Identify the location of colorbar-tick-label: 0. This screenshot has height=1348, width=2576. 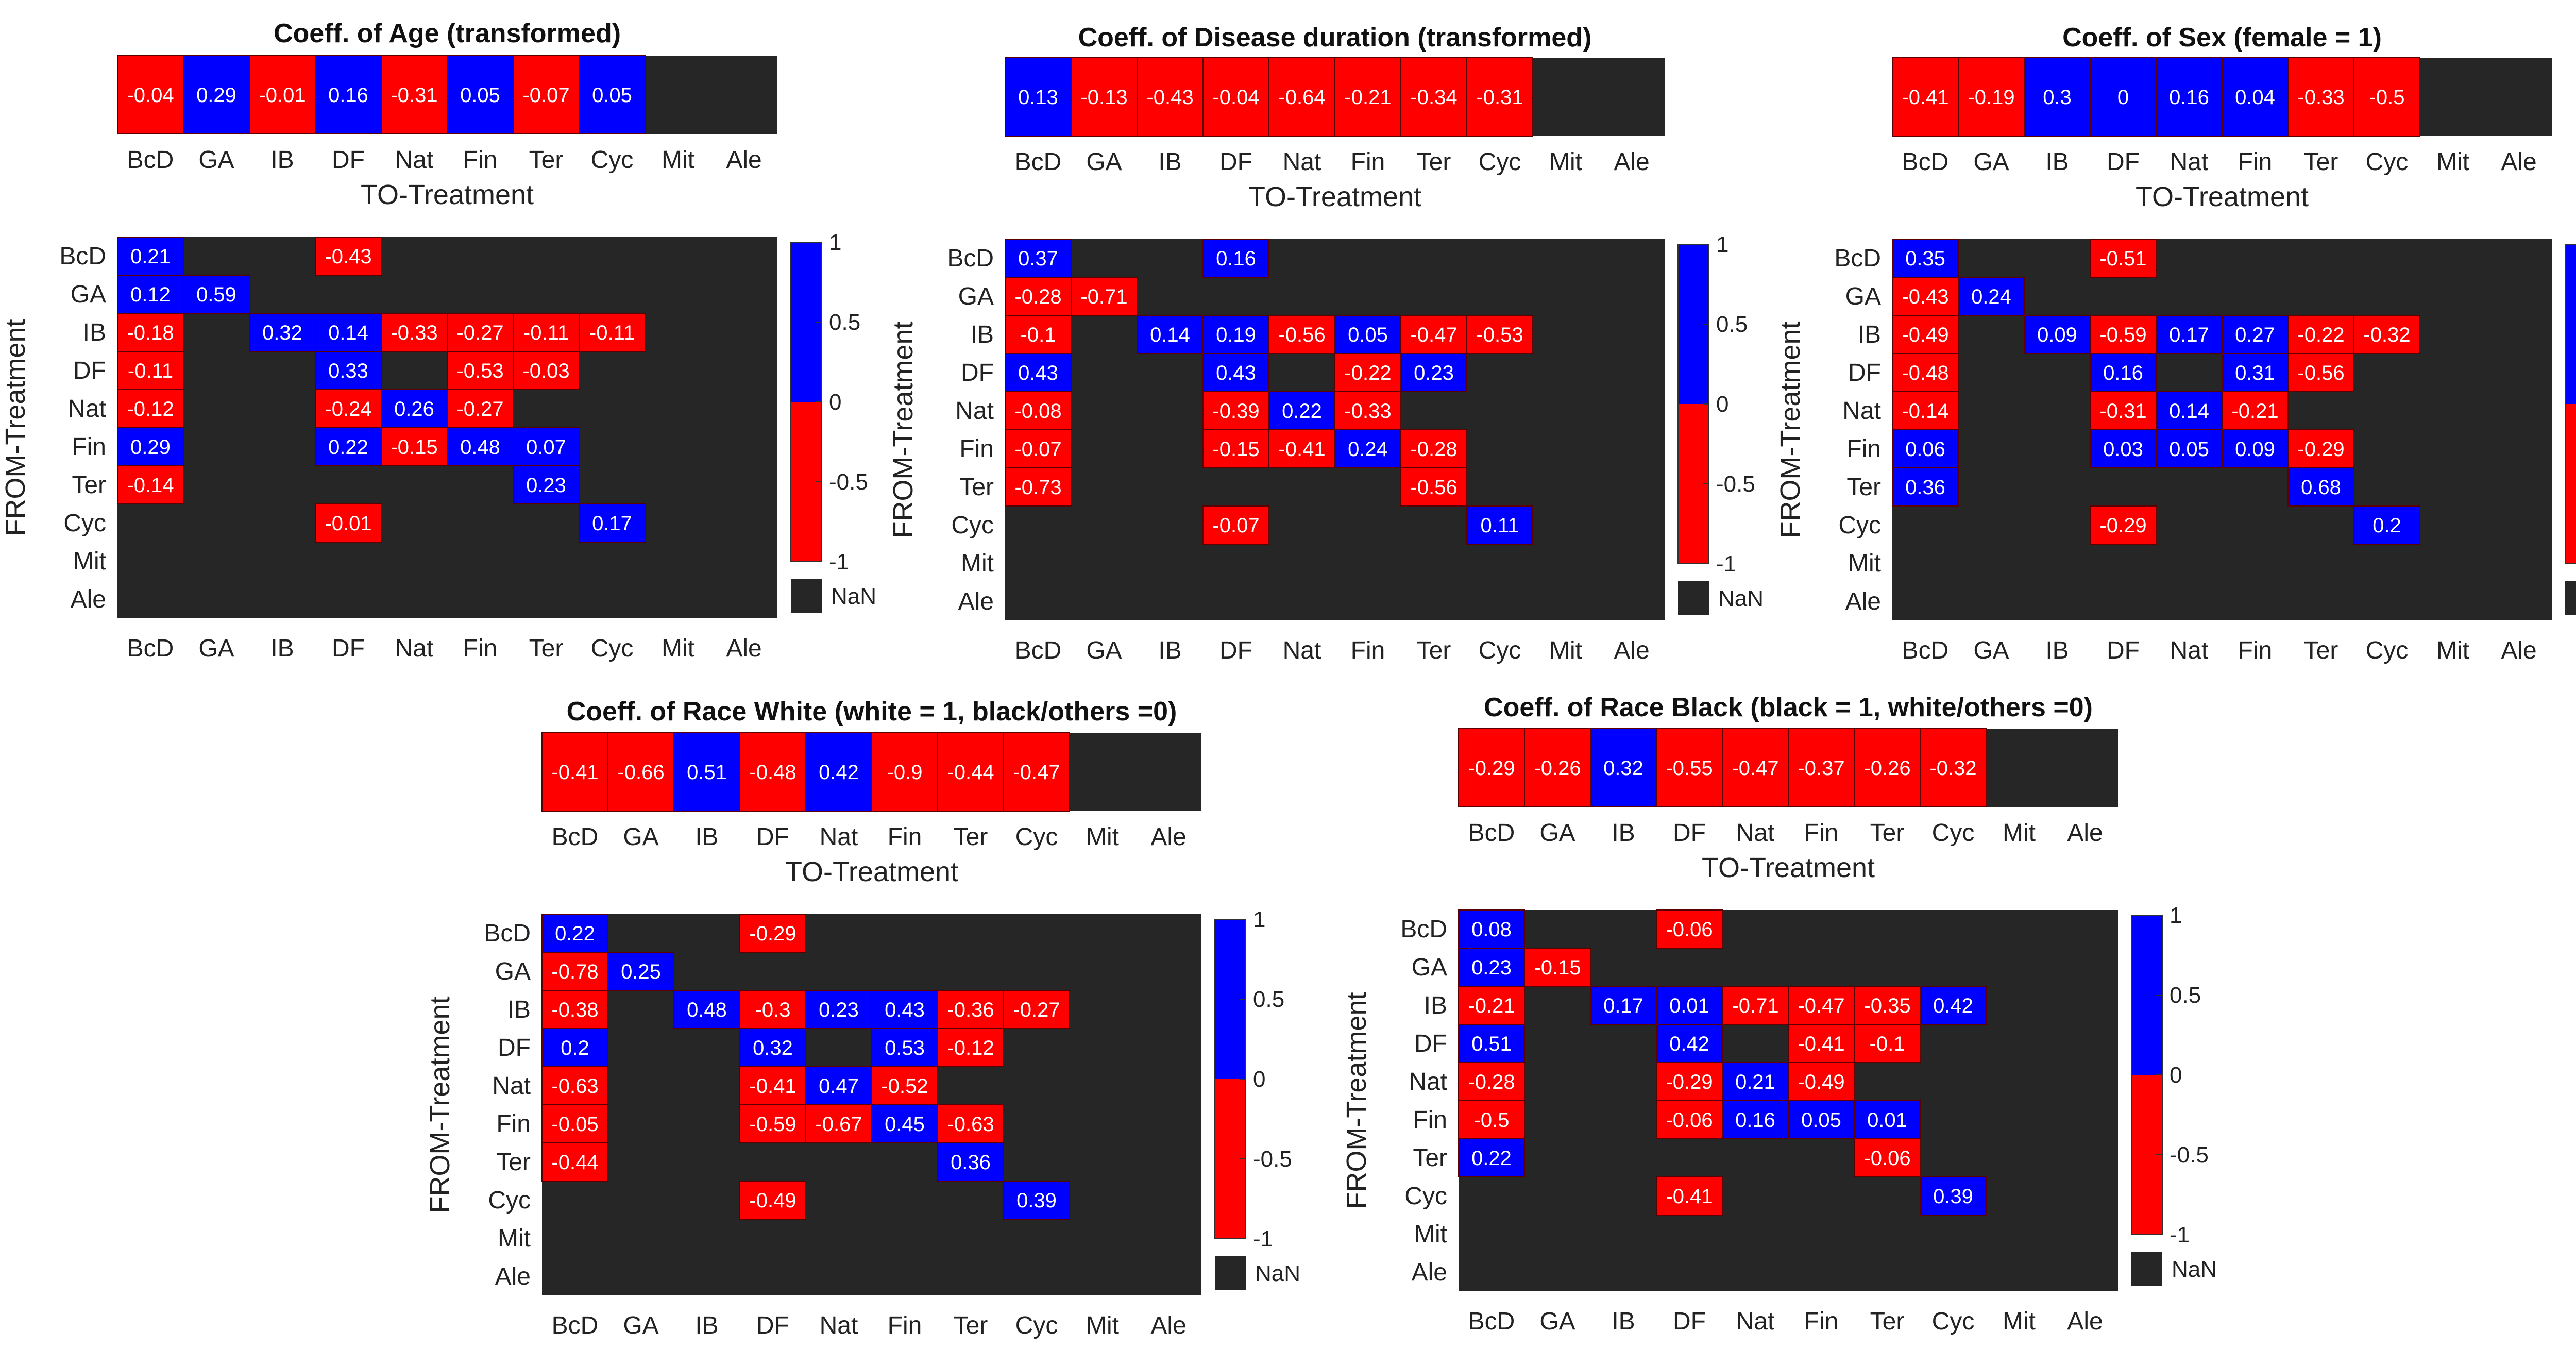
(1722, 404).